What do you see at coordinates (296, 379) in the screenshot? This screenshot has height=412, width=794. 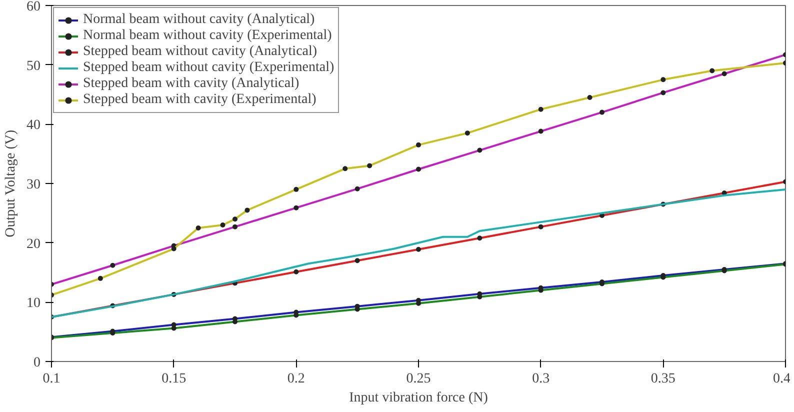 I see `x-tick-label: 0.2` at bounding box center [296, 379].